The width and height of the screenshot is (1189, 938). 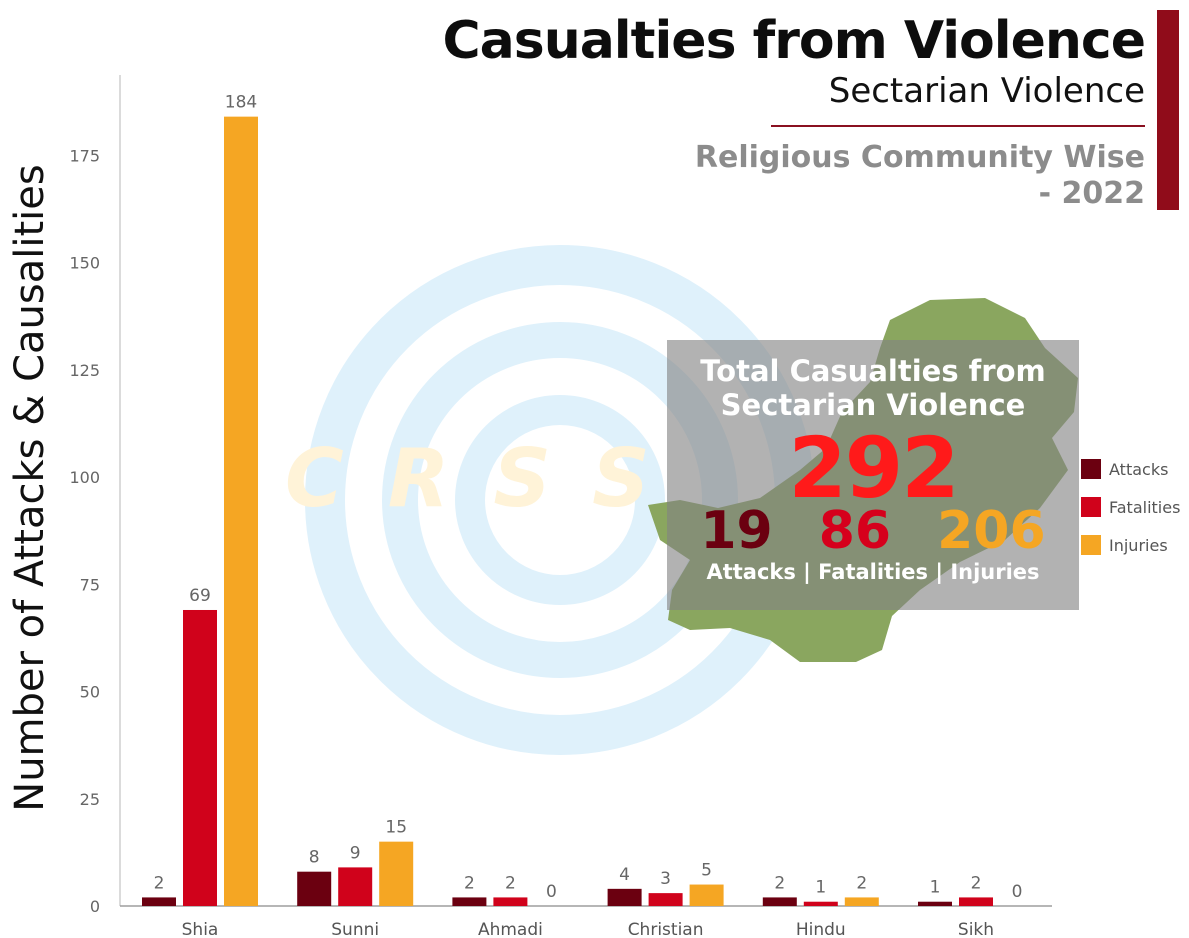 What do you see at coordinates (779, 901) in the screenshot?
I see `bar-attacks-hindu` at bounding box center [779, 901].